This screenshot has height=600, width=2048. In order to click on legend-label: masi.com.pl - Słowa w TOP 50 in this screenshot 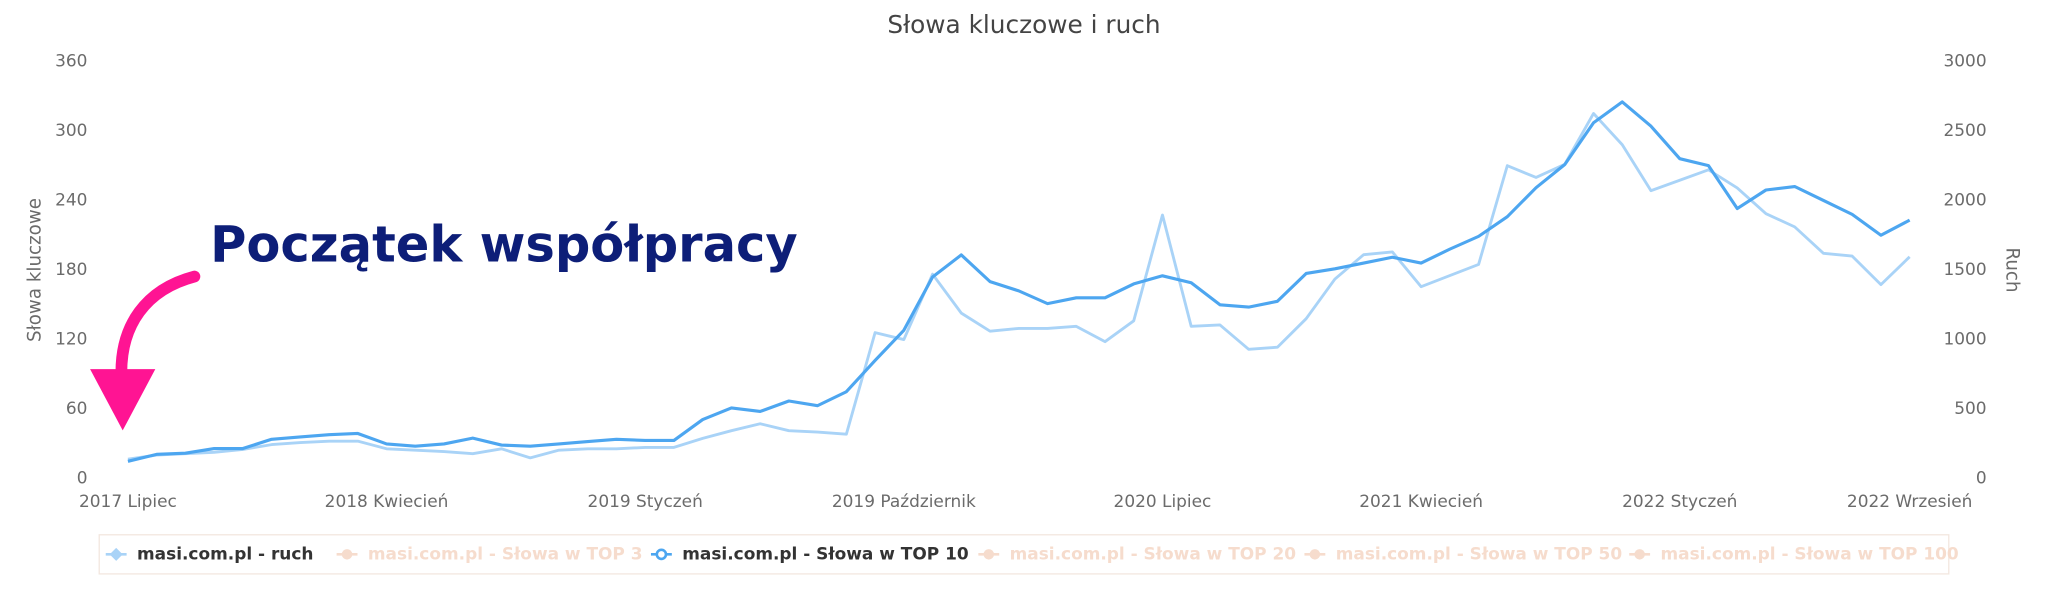, I will do `click(1479, 553)`.